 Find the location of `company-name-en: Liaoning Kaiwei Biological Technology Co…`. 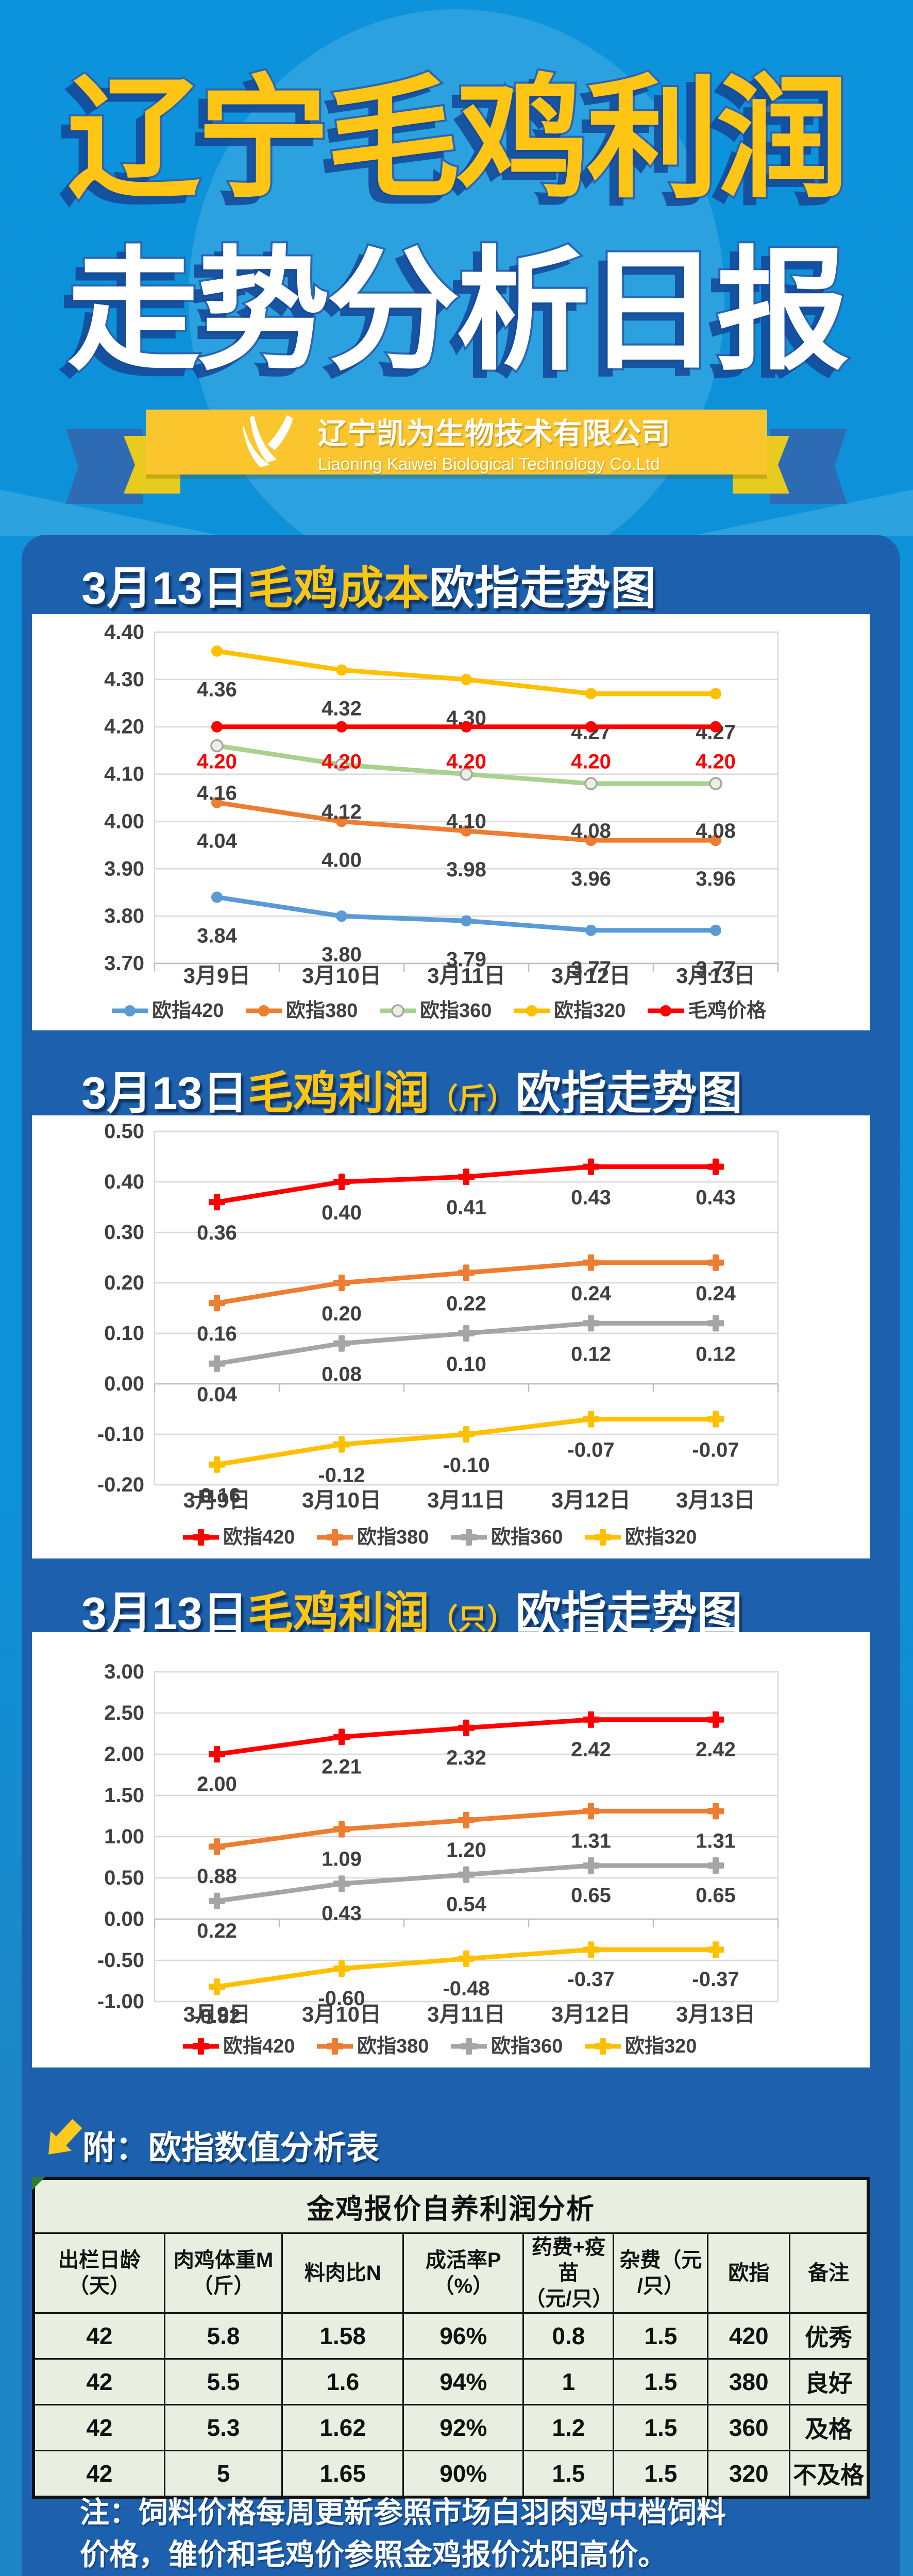

company-name-en: Liaoning Kaiwei Biological Technology Co… is located at coordinates (489, 463).